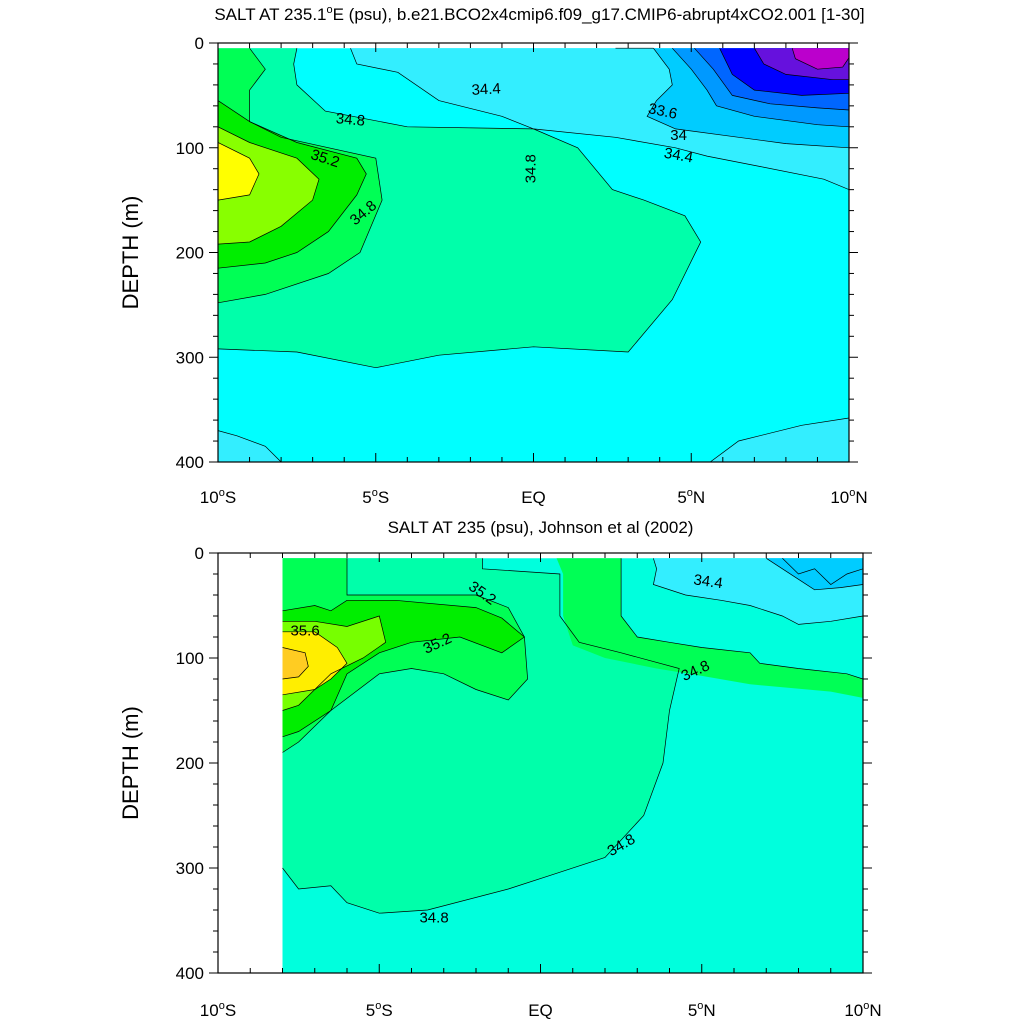  I want to click on contour-label: 35.6, so click(304, 631).